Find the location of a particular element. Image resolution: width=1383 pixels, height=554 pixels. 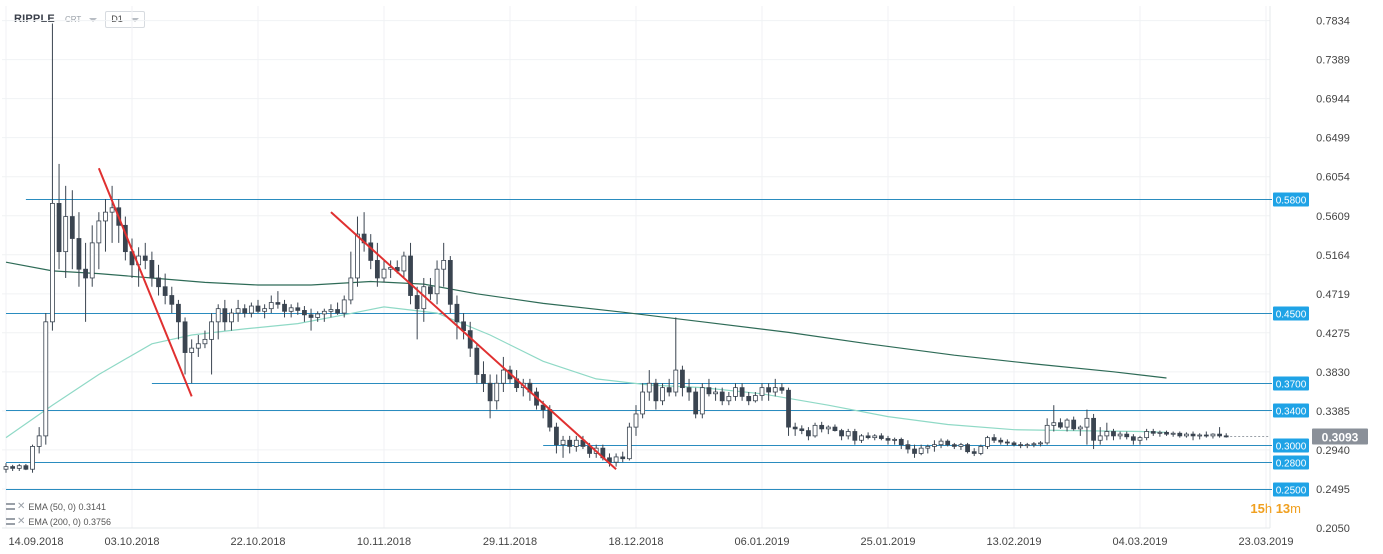

level-price-label: 0.3000 is located at coordinates (1291, 447).